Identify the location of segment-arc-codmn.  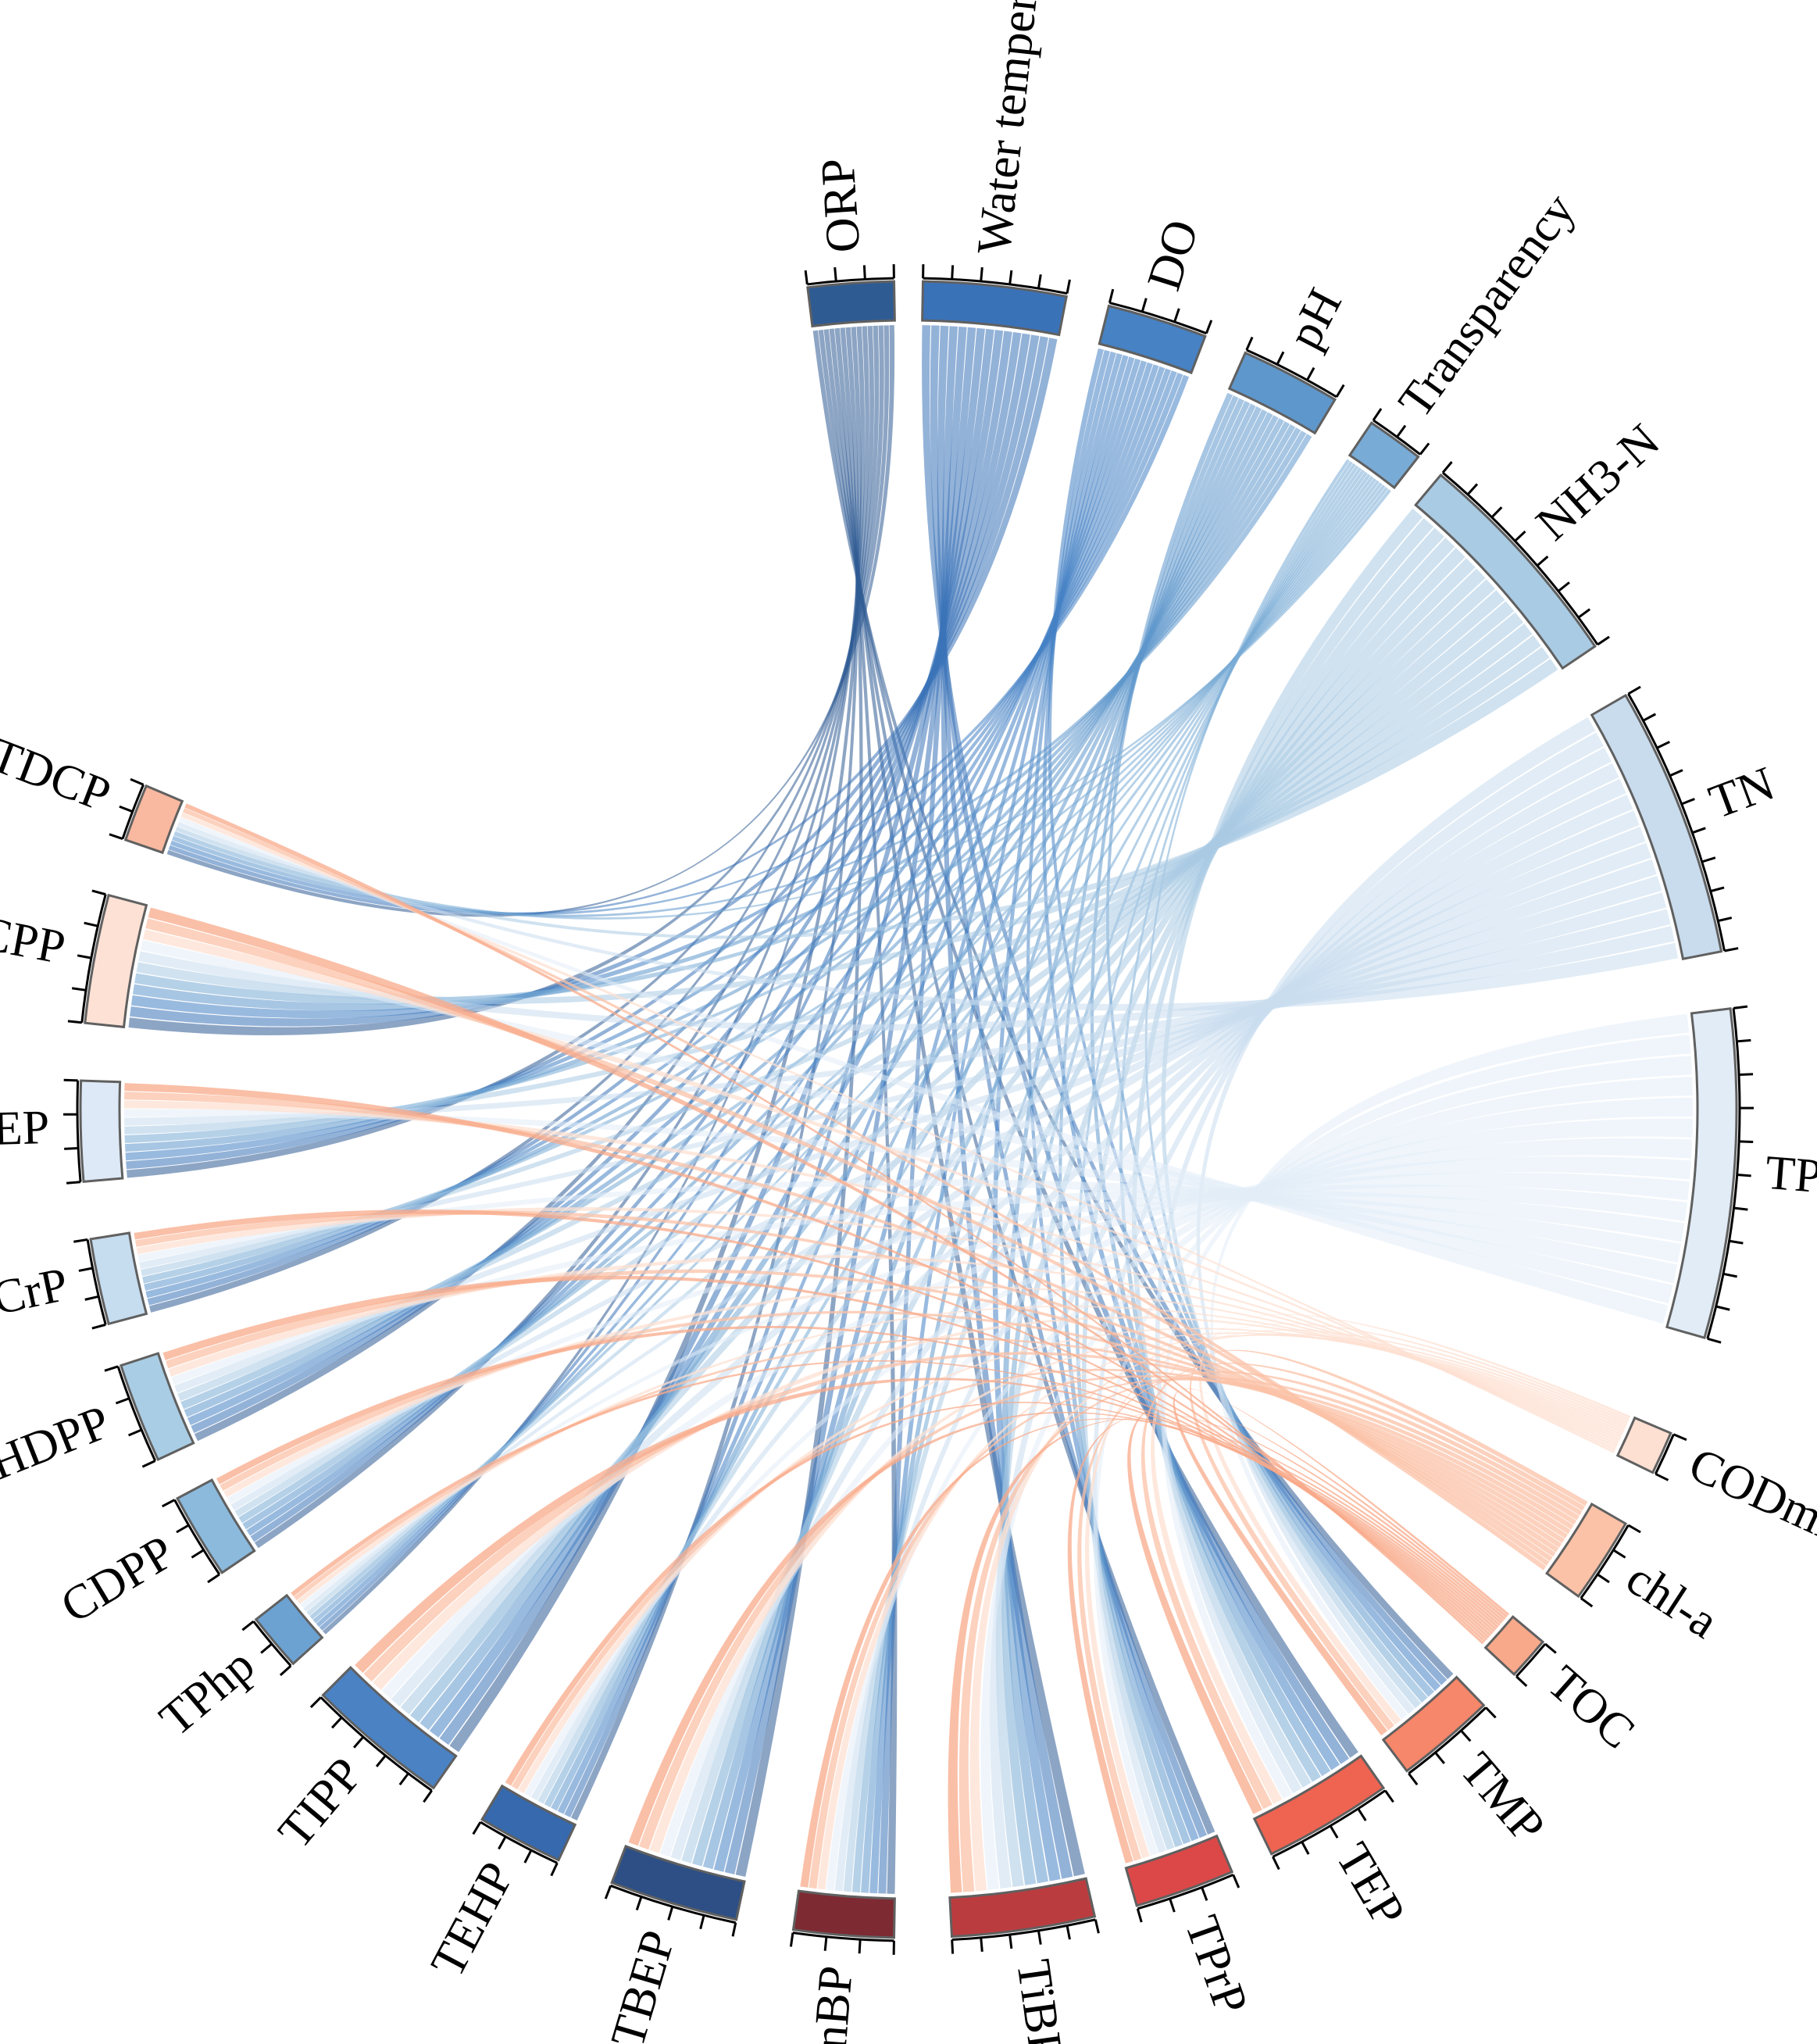
(1644, 1445).